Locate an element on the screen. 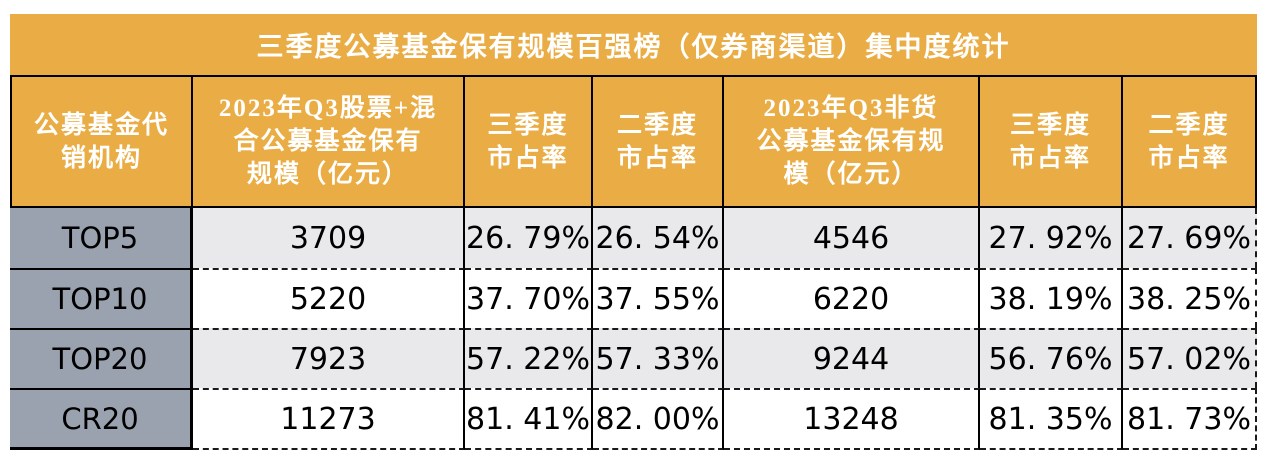 This screenshot has width=1268, height=464. col-header-q3-equity-hybrid: 2023年Q3股票+混 合公募基金保有 规模（亿元） is located at coordinates (329, 141).